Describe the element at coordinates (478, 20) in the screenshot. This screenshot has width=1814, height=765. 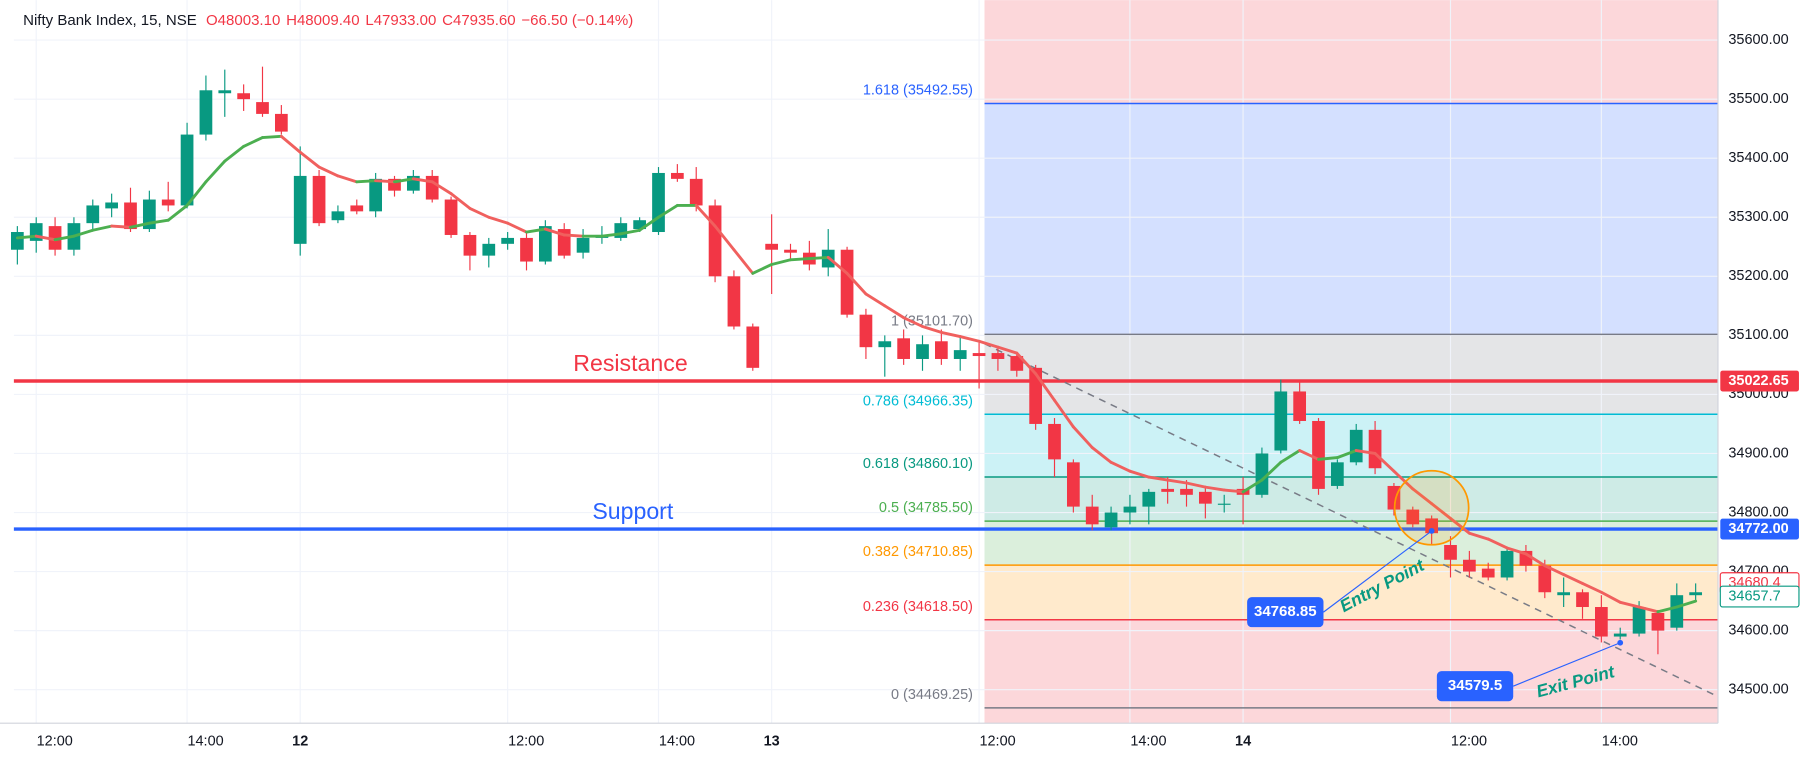
I see `ohlc-value: C47935.60` at that location.